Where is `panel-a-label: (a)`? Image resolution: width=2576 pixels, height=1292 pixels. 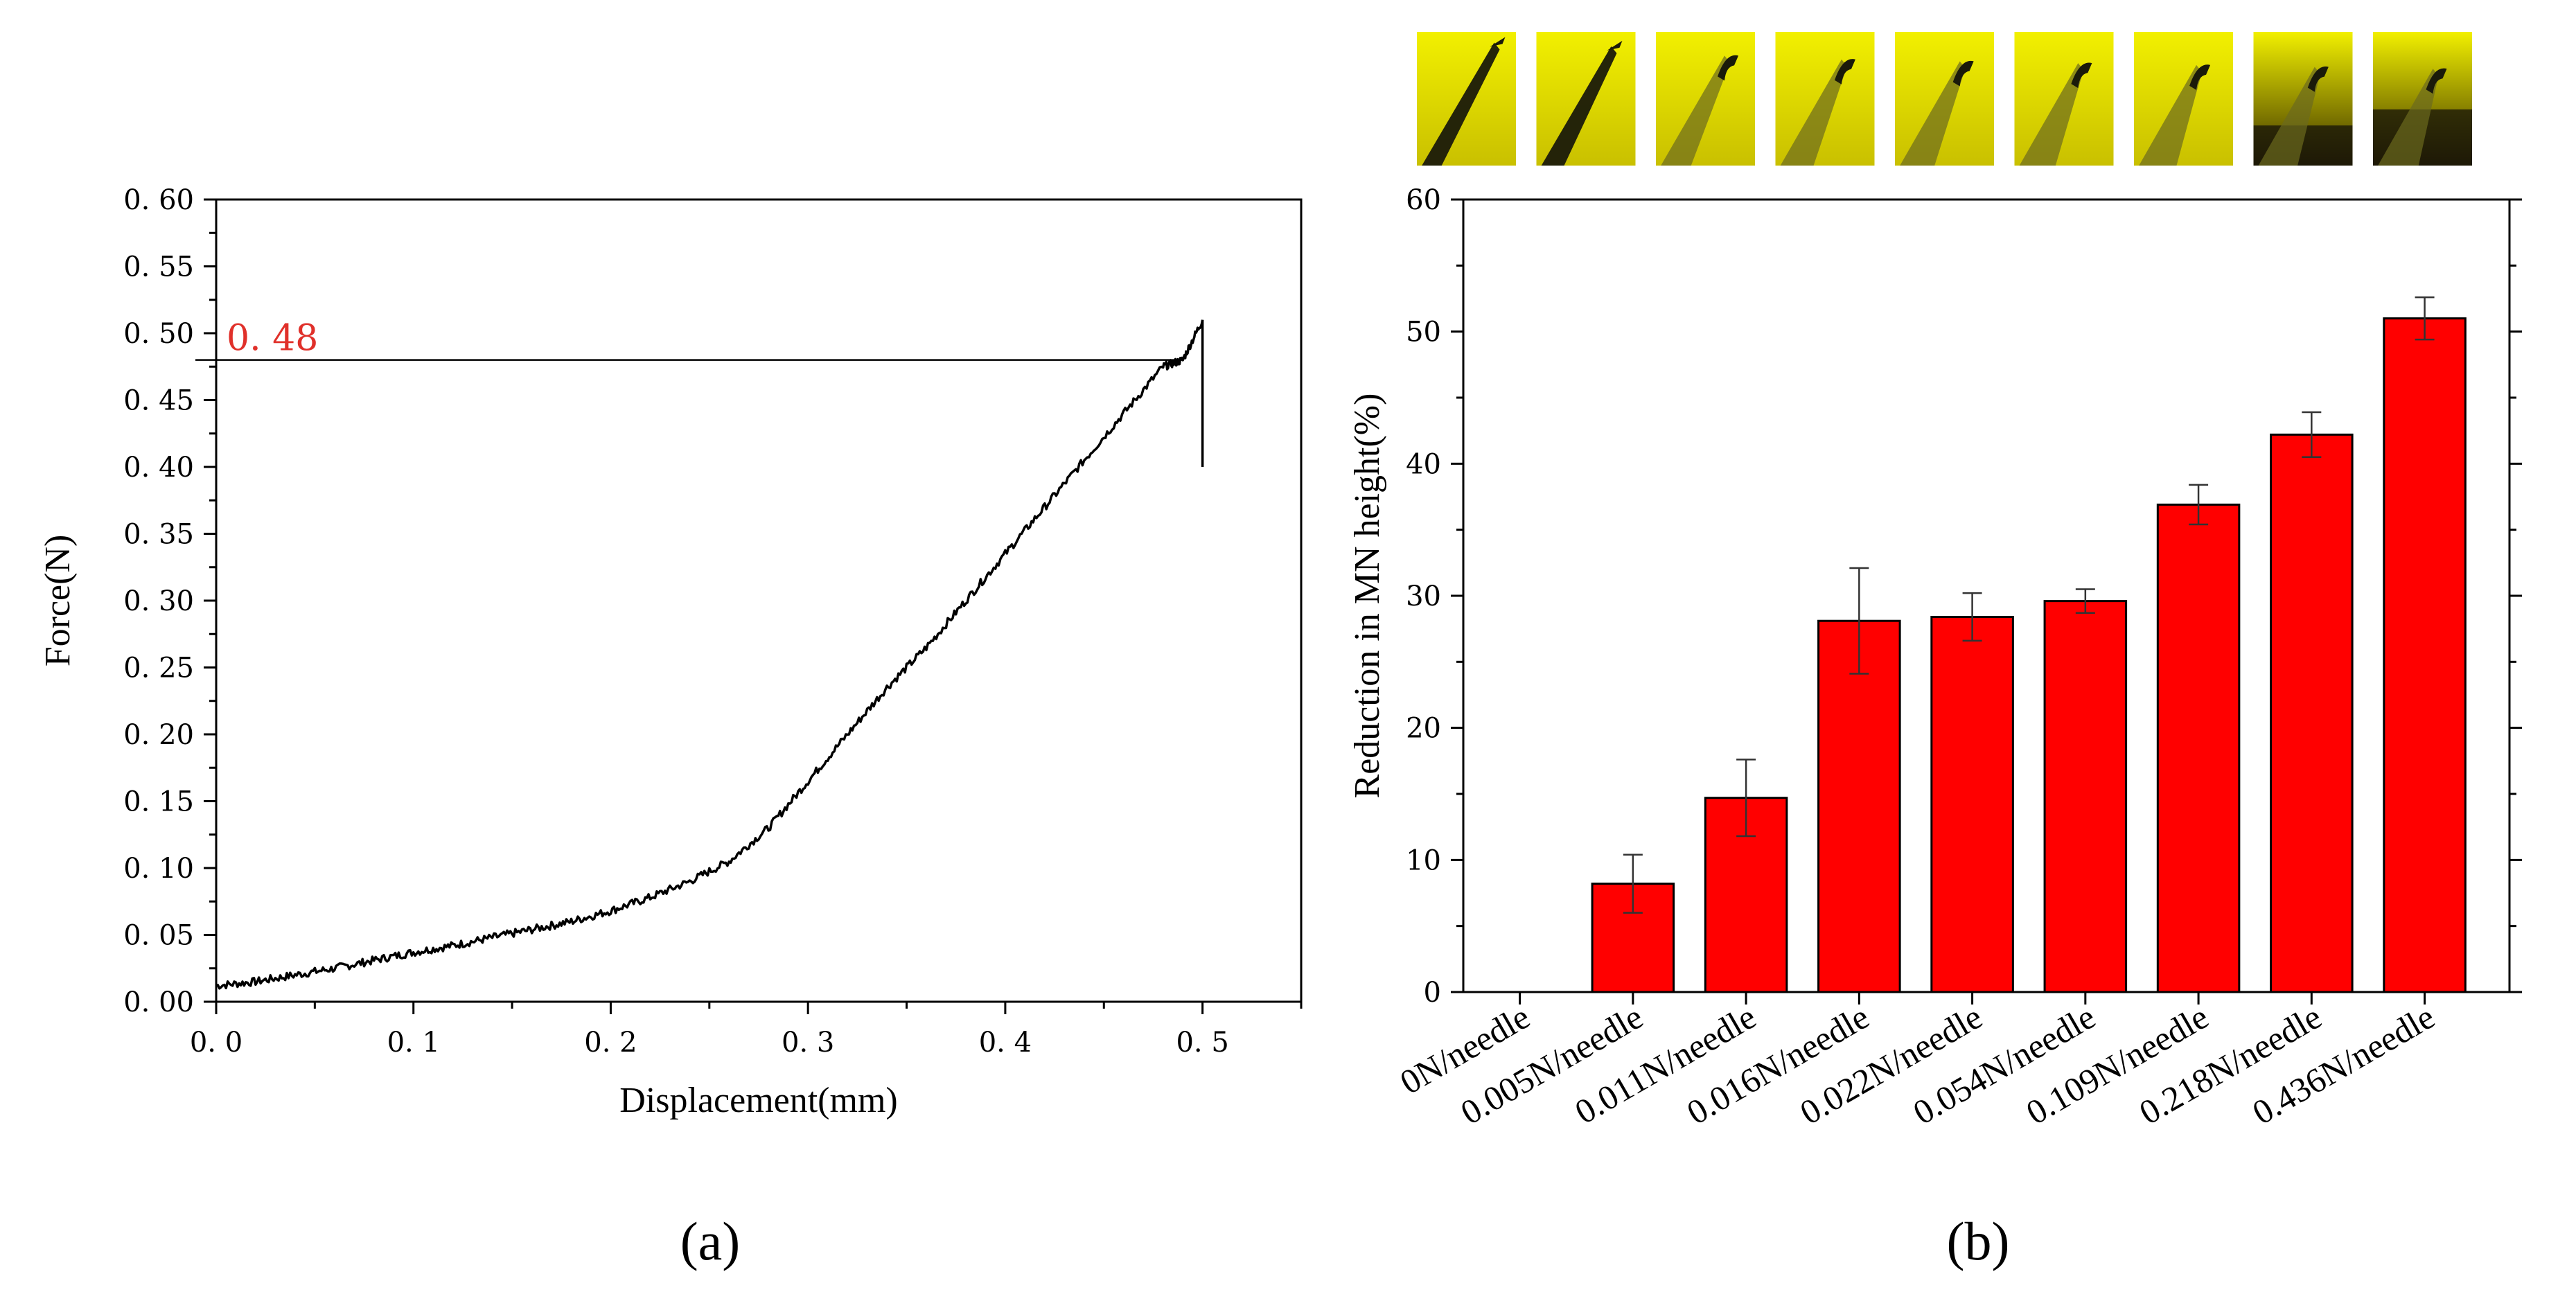
panel-a-label: (a) is located at coordinates (710, 1241).